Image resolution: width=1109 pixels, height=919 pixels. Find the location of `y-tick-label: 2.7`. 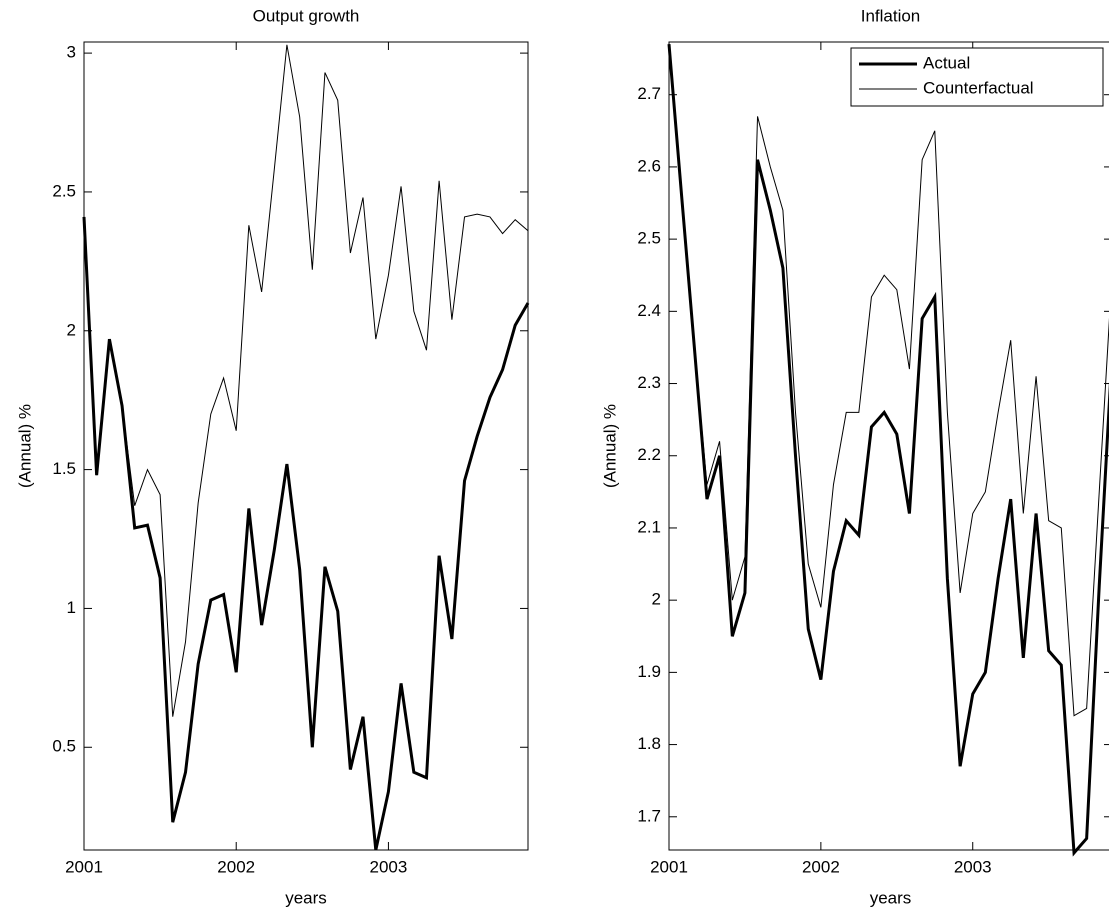

y-tick-label: 2.7 is located at coordinates (649, 93).